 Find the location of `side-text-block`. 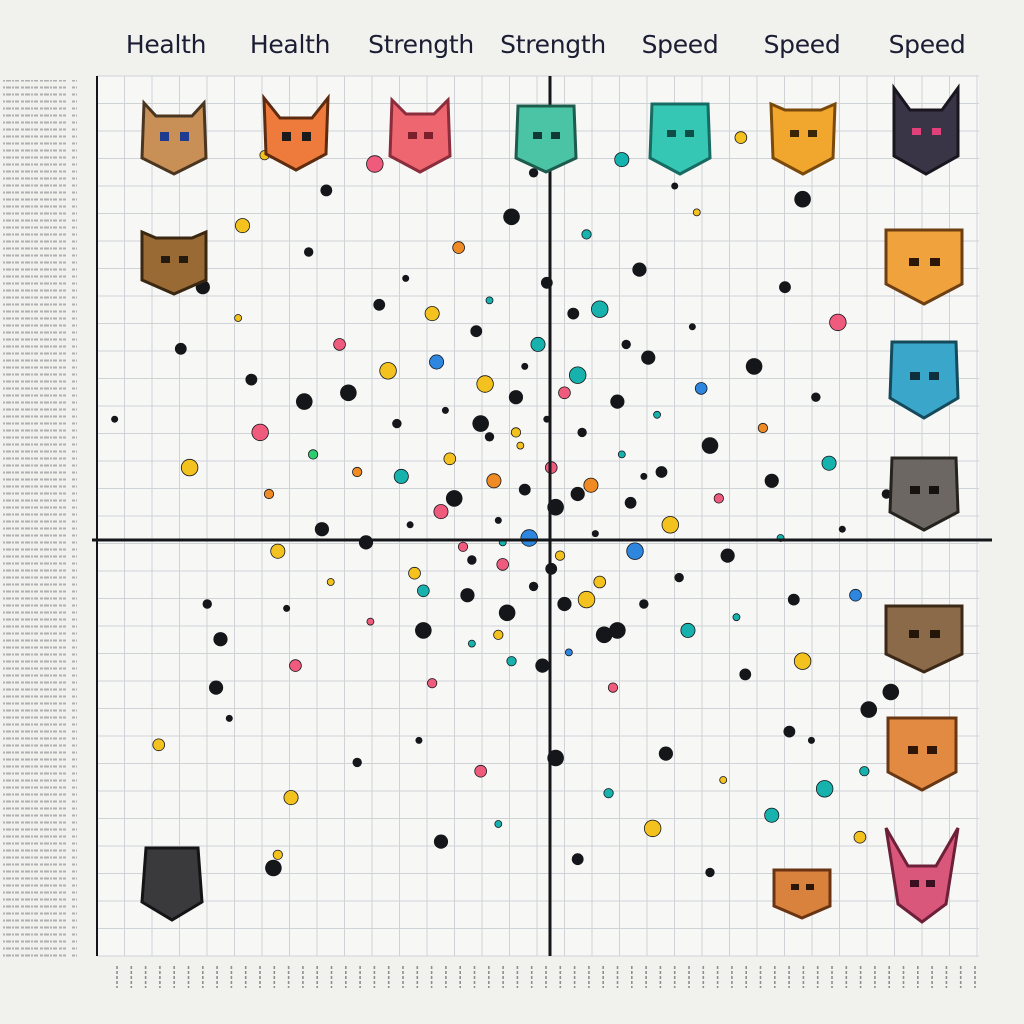

side-text-block is located at coordinates (40, 520).